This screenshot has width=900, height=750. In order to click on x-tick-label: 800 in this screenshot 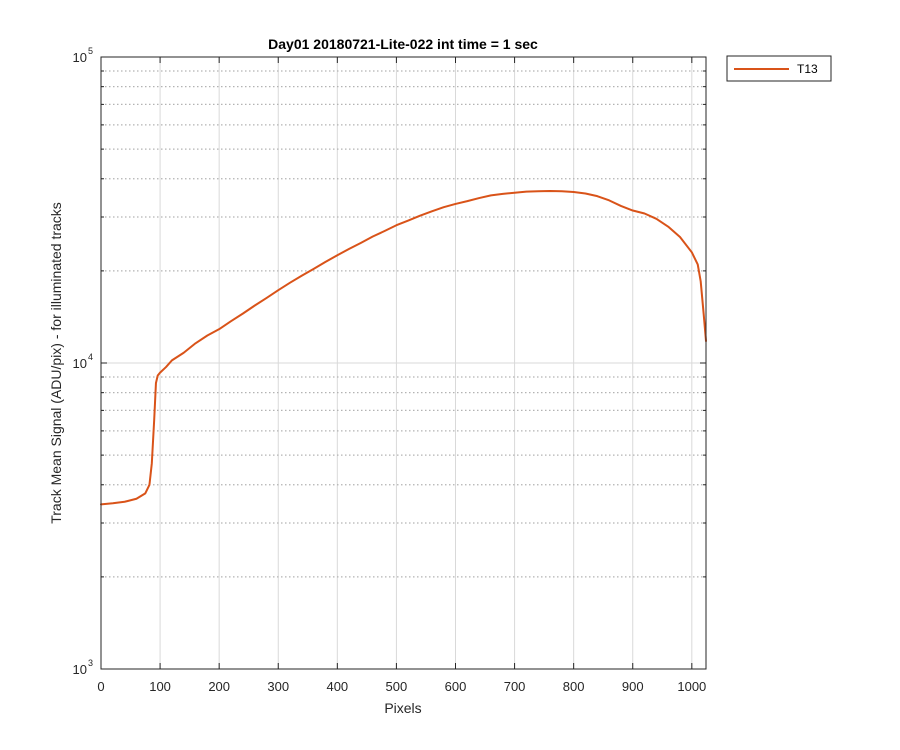, I will do `click(574, 686)`.